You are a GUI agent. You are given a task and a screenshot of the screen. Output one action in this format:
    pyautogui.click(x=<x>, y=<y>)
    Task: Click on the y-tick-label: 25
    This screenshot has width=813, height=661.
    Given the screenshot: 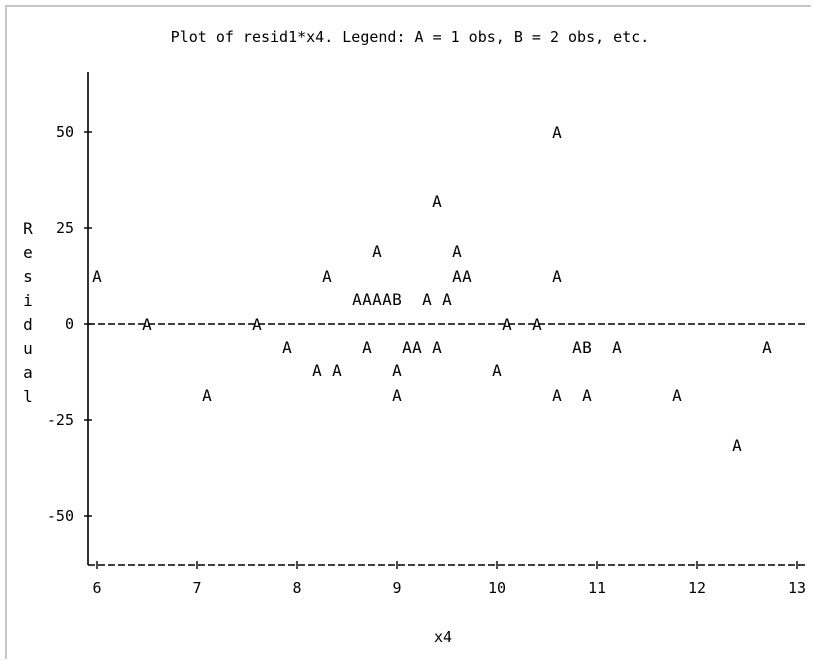 What is the action you would take?
    pyautogui.click(x=65, y=228)
    